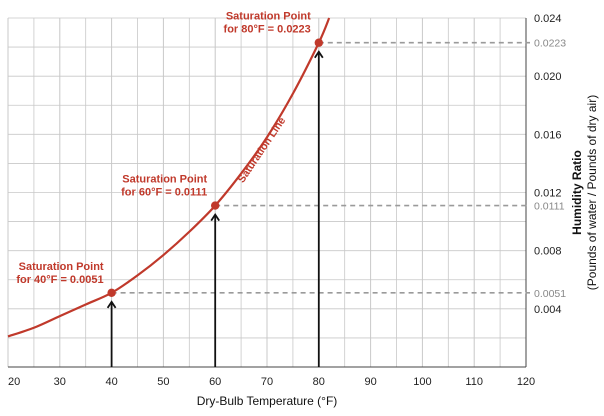 This screenshot has width=604, height=416. What do you see at coordinates (526, 382) in the screenshot?
I see `x-tick-label: 120` at bounding box center [526, 382].